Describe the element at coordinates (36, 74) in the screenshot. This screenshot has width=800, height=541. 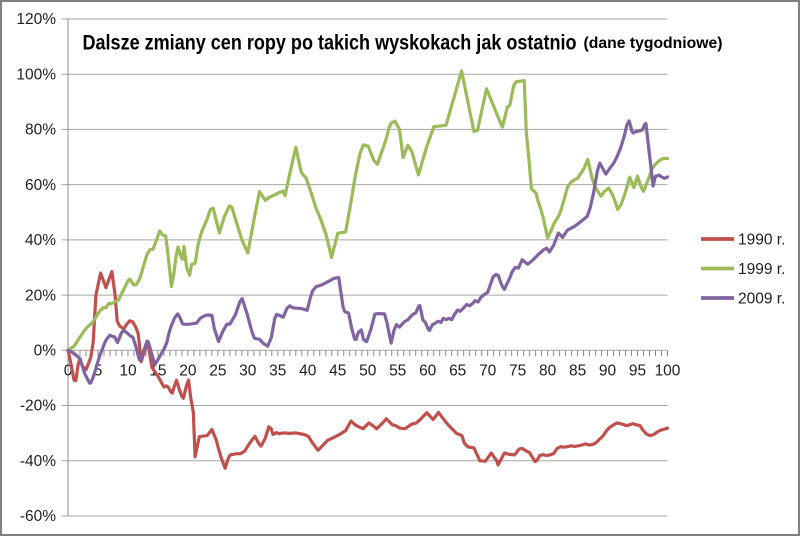
I see `svg-text: 100%` at that location.